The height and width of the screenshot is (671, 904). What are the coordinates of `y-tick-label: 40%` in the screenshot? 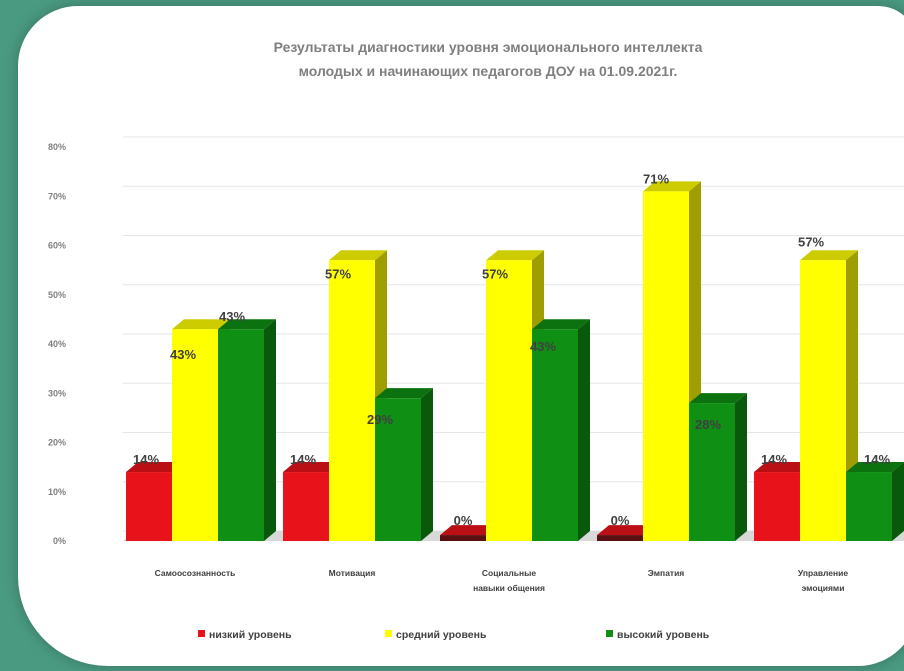 It's located at (57, 344).